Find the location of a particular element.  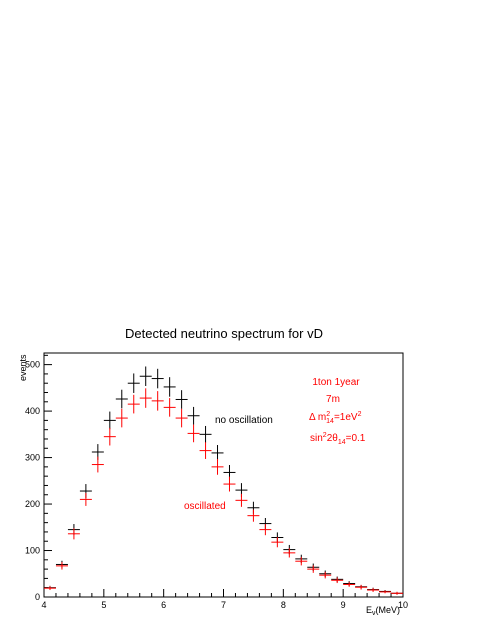

sin-mid: 2θ is located at coordinates (333, 438).